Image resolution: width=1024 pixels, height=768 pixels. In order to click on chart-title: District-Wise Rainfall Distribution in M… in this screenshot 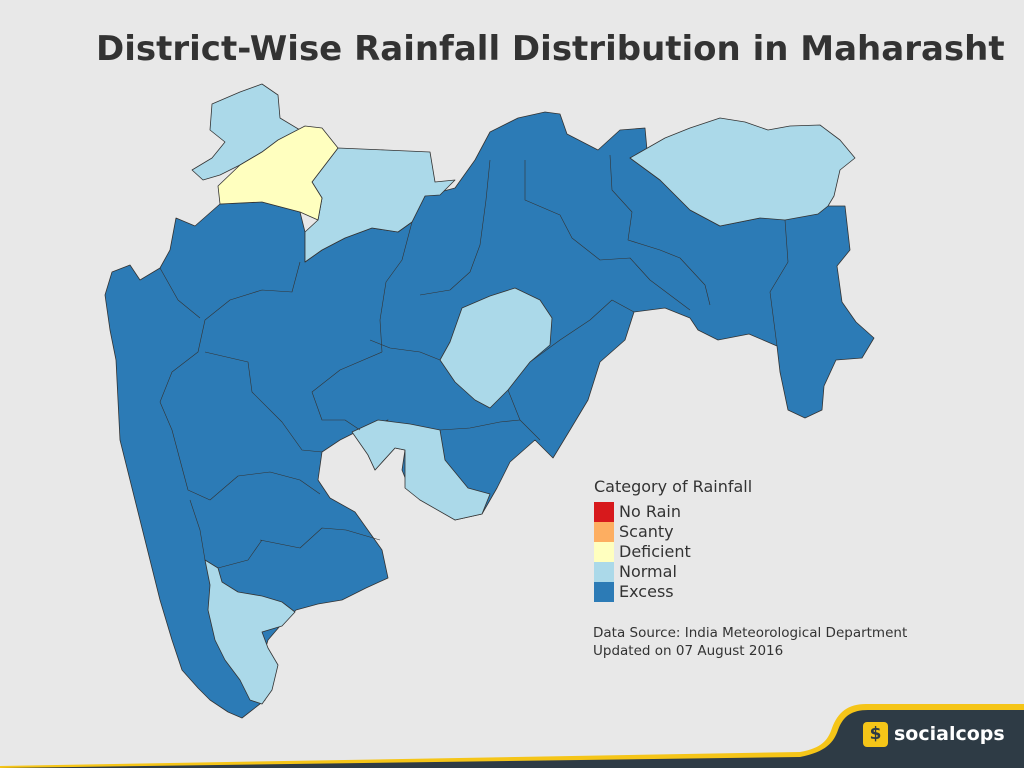, I will do `click(550, 49)`.